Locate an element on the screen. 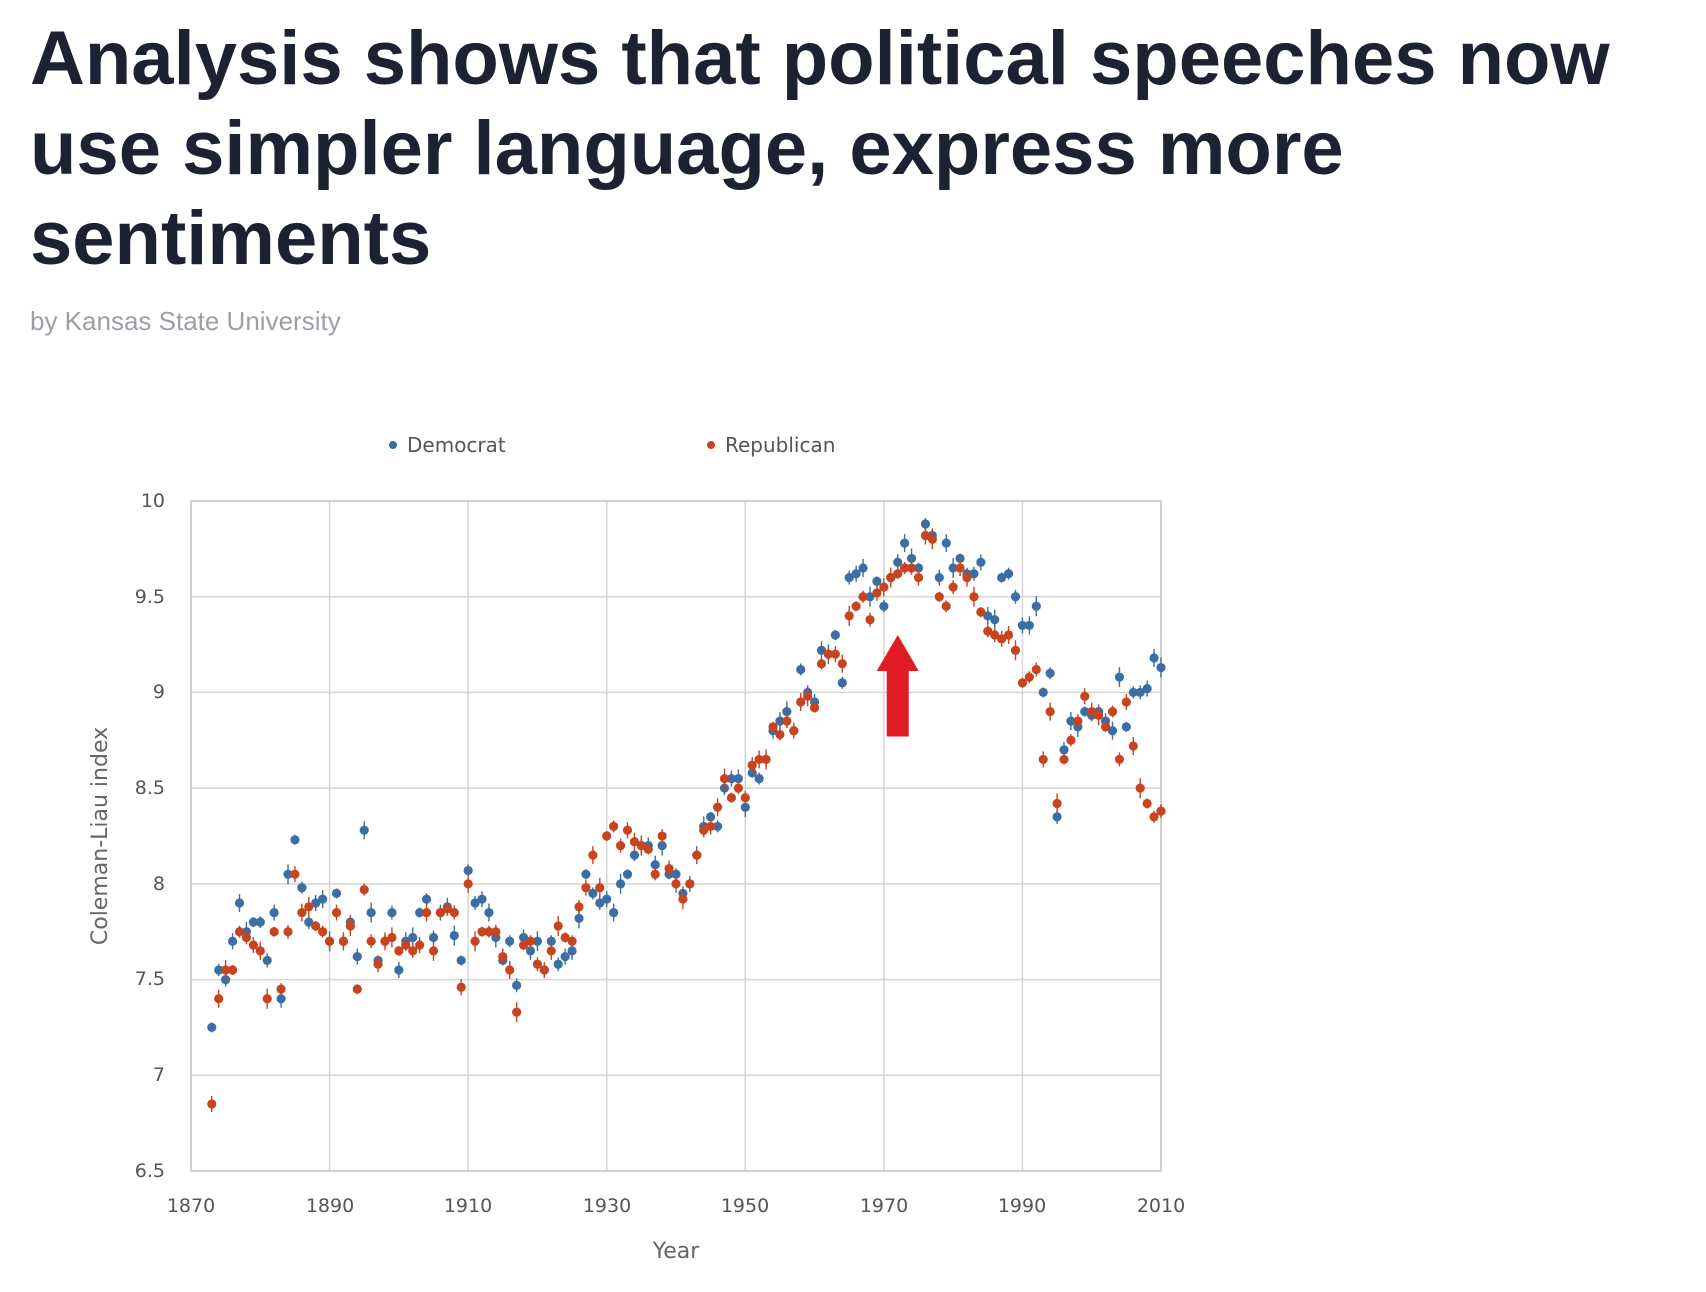 The height and width of the screenshot is (1292, 1706). y-tick-label: 7.5 is located at coordinates (150, 979).